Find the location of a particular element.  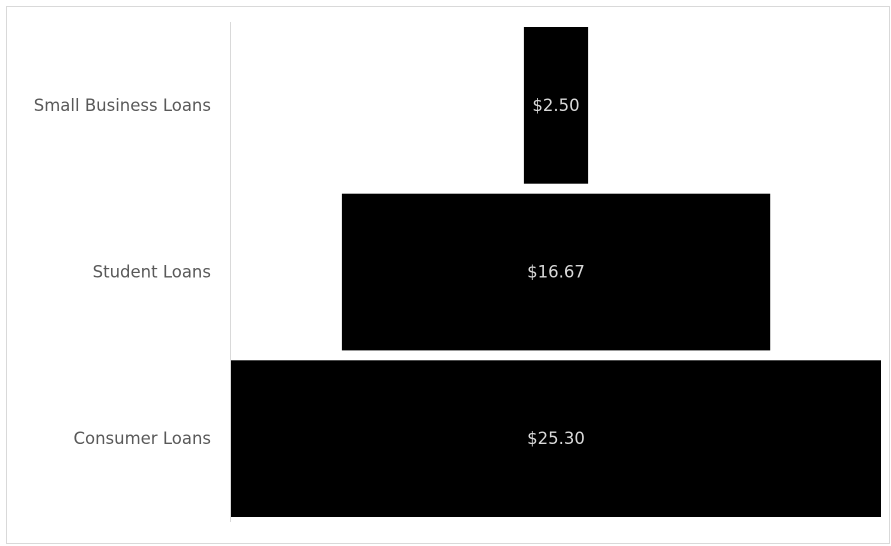

bar-student-loans is located at coordinates (556, 272).